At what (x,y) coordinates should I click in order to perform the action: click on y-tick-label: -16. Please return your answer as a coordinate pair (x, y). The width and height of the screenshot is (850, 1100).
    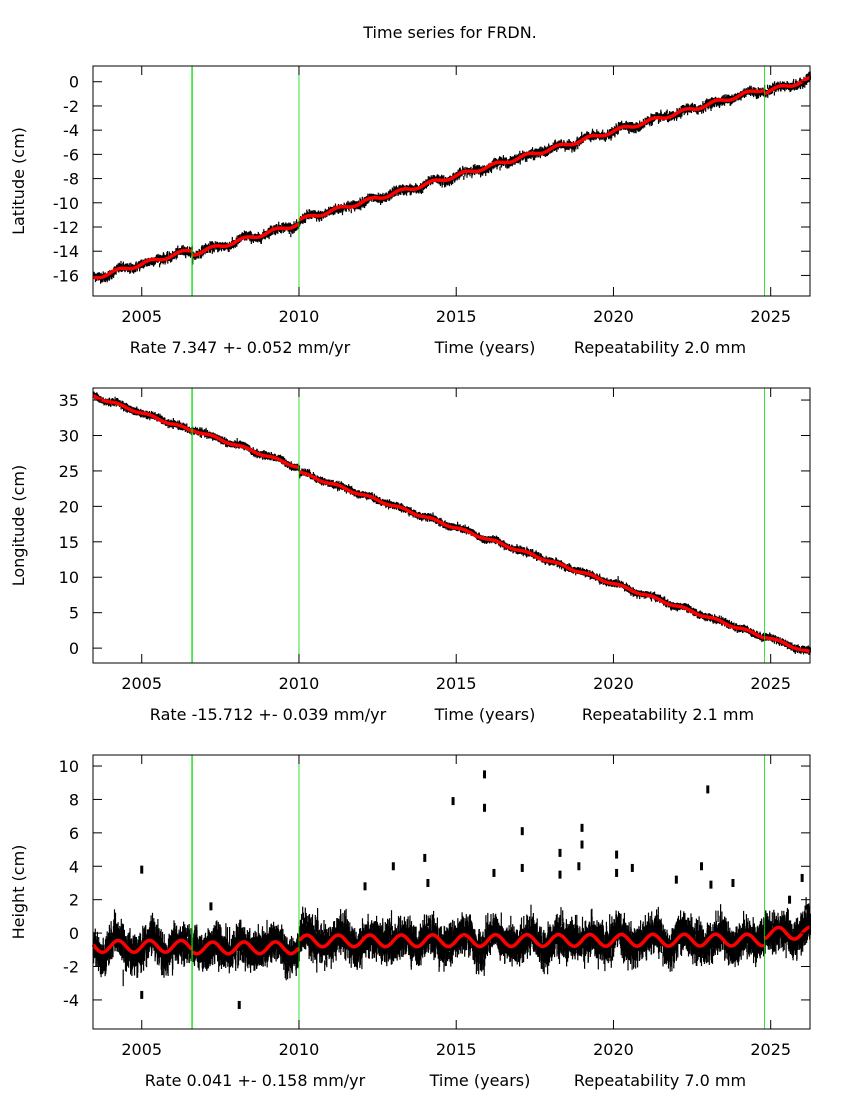
    Looking at the image, I should click on (66, 275).